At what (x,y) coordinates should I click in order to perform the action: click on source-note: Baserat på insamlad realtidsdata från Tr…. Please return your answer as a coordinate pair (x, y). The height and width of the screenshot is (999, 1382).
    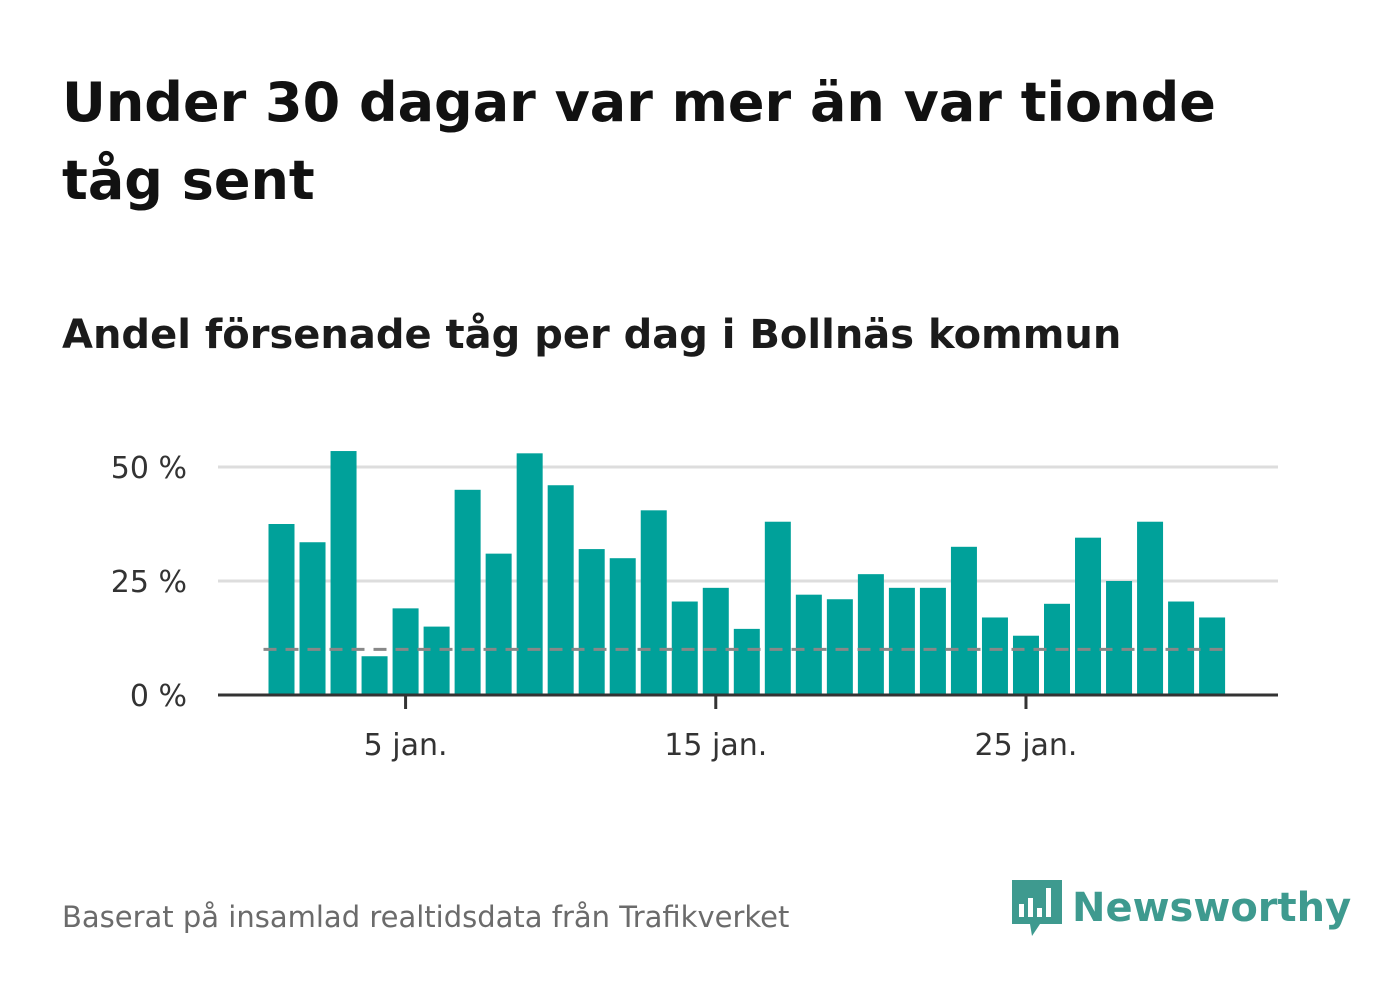
    Looking at the image, I should click on (426, 917).